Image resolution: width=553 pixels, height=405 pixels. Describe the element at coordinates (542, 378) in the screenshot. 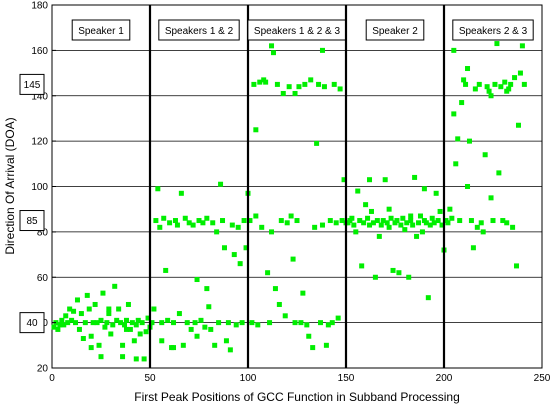

I see `x-tick-label: 250` at that location.